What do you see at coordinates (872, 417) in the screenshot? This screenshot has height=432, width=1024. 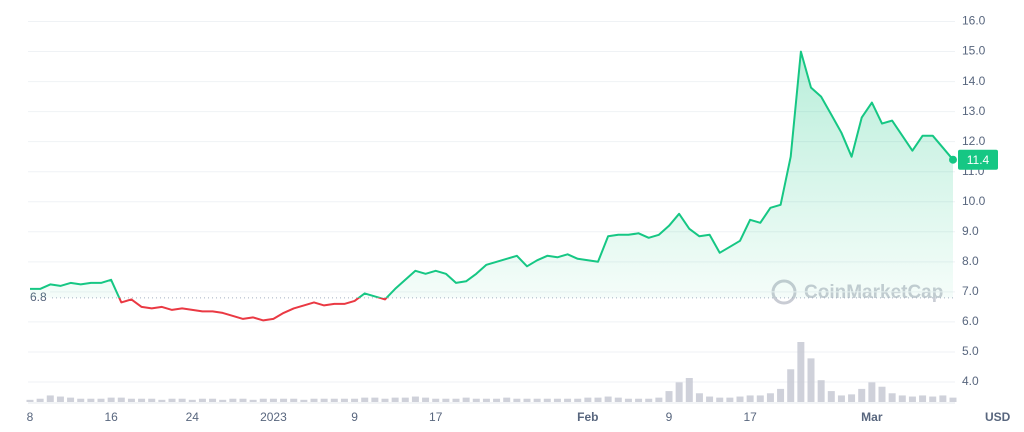 I see `x-tick-label: Mar` at bounding box center [872, 417].